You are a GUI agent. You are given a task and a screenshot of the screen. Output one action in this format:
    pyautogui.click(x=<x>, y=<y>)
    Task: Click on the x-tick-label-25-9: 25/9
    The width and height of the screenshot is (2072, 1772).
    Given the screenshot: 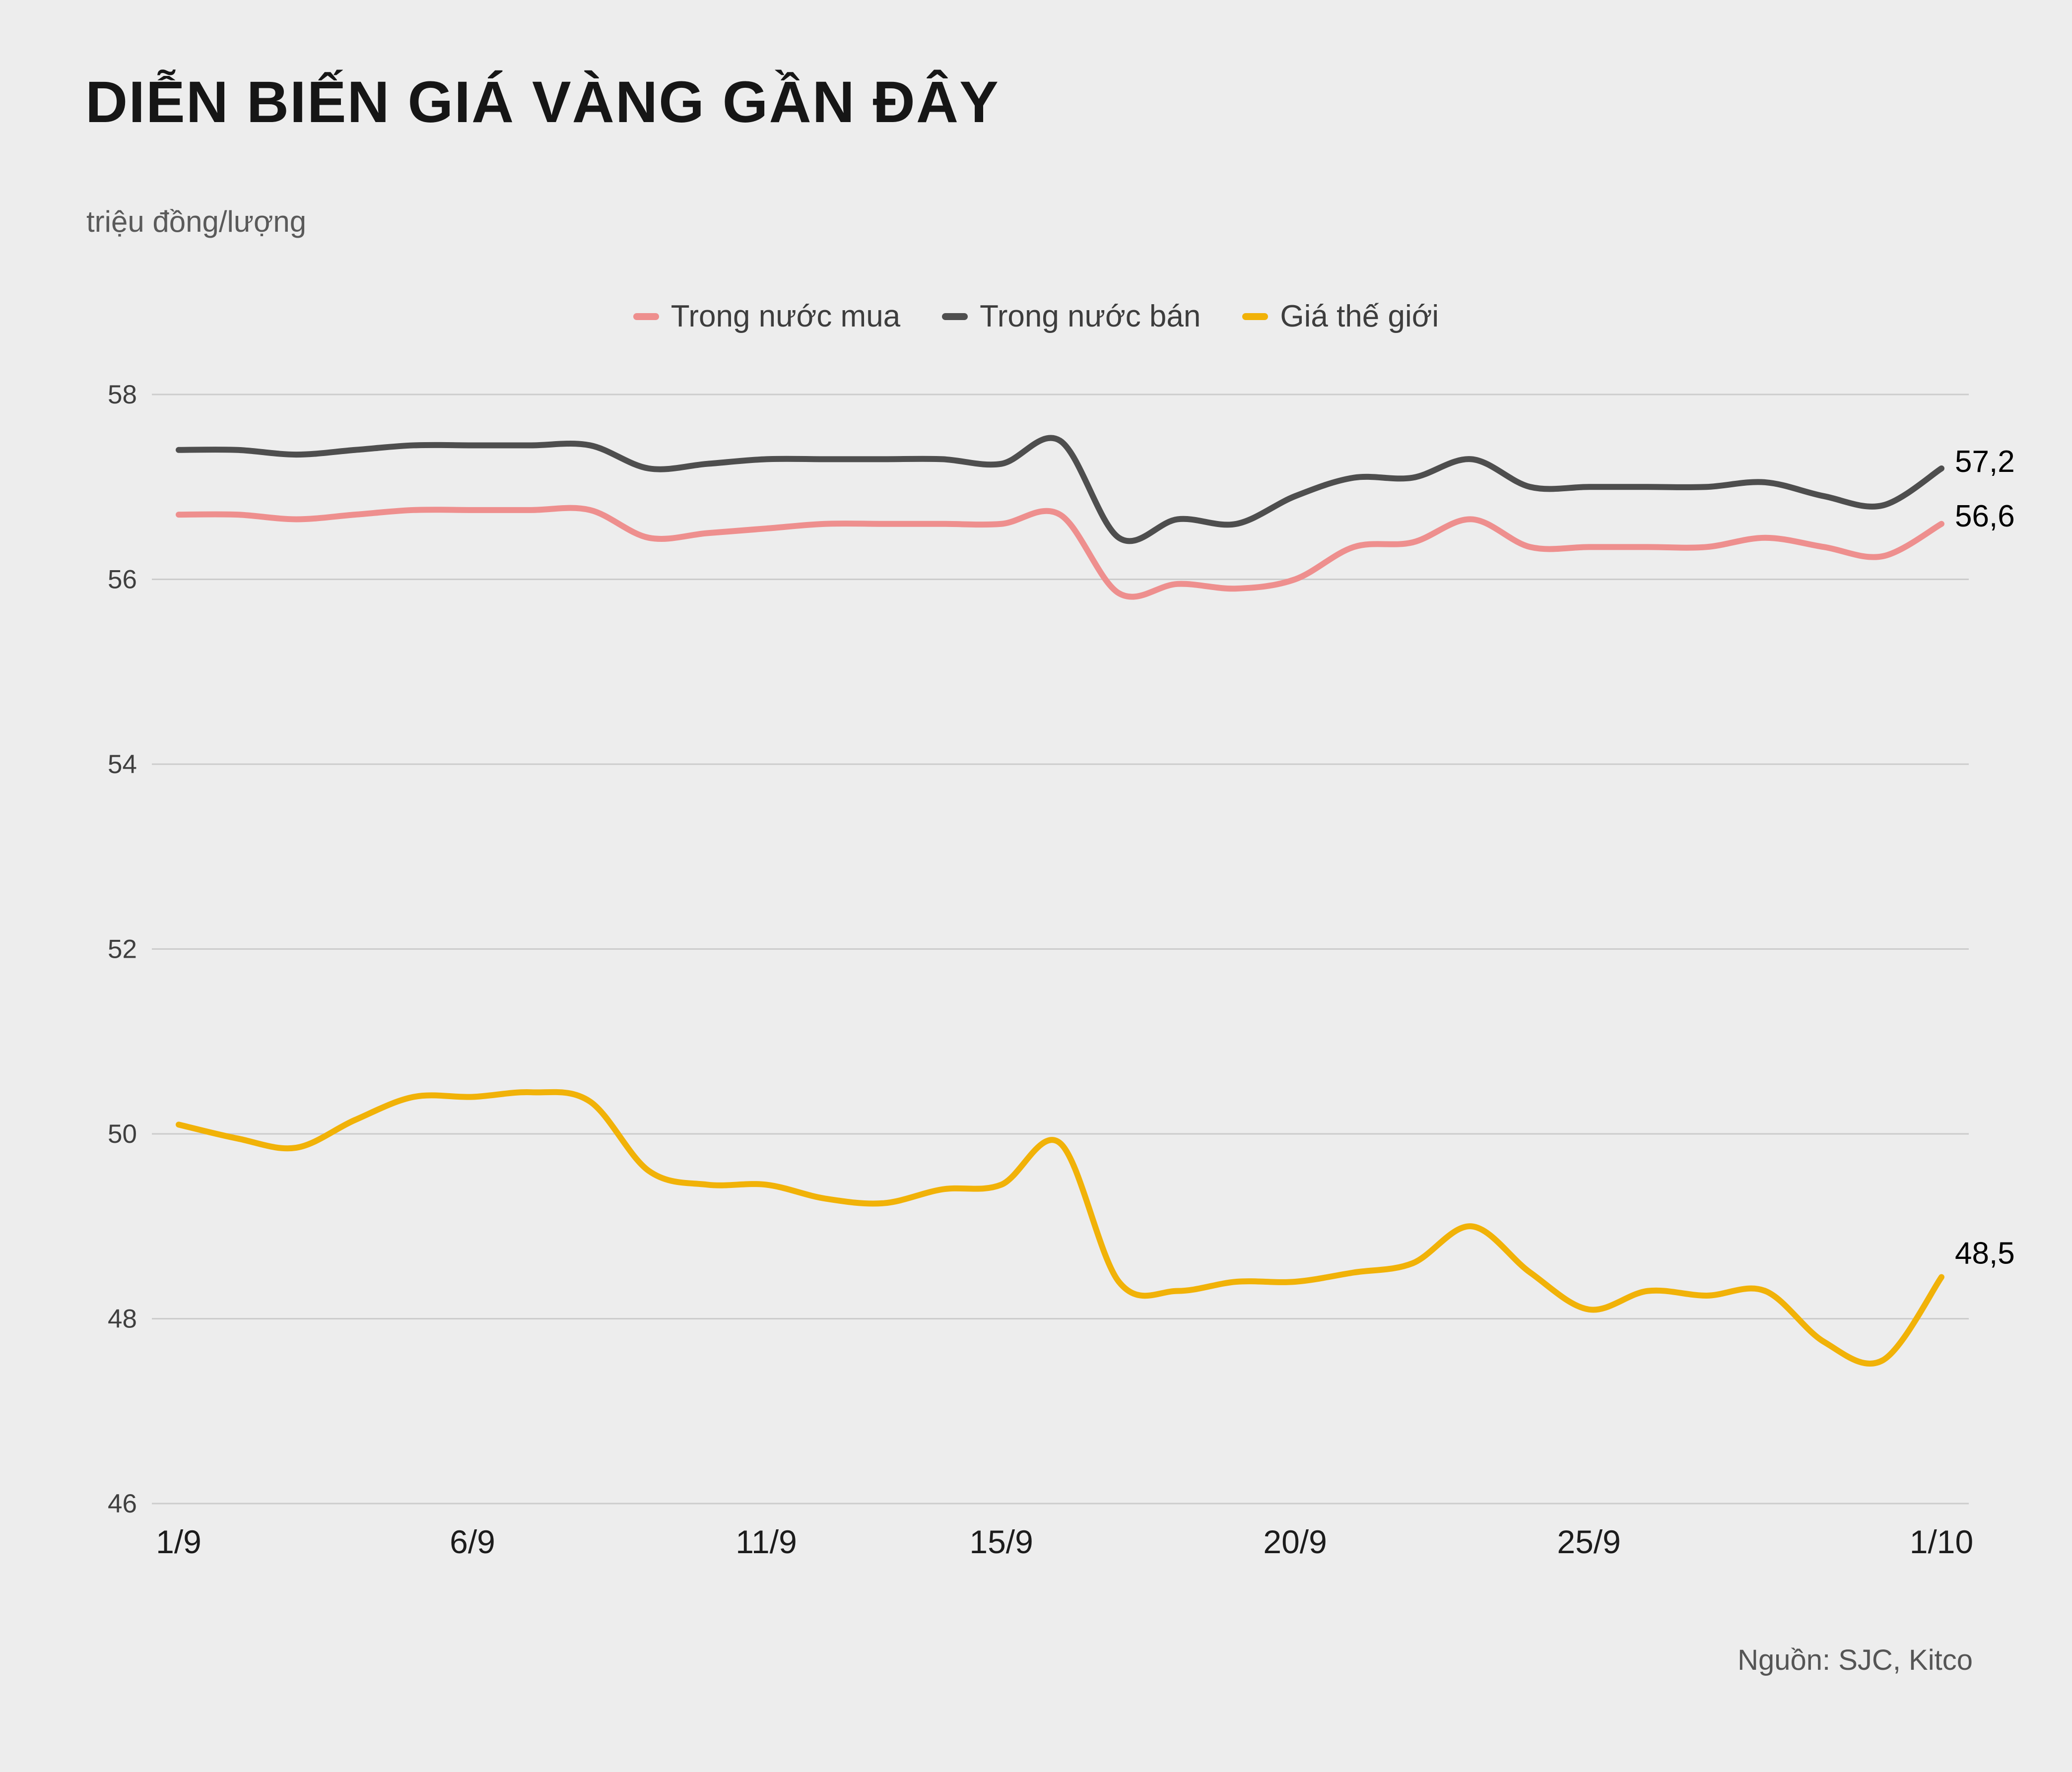 What is the action you would take?
    pyautogui.click(x=1588, y=1541)
    